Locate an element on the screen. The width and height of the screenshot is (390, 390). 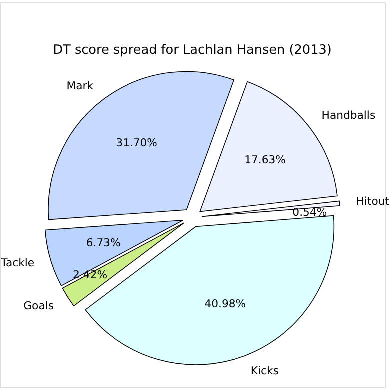
data-label: 0.54% is located at coordinates (310, 212).